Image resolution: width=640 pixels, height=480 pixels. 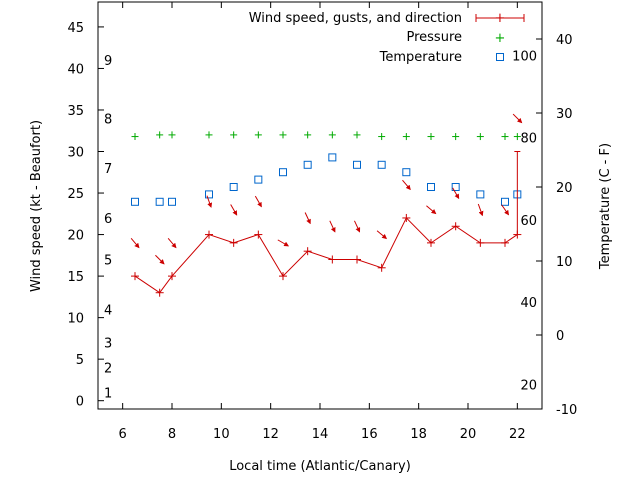 What do you see at coordinates (108, 219) in the screenshot?
I see `beaufort-label: 6` at bounding box center [108, 219].